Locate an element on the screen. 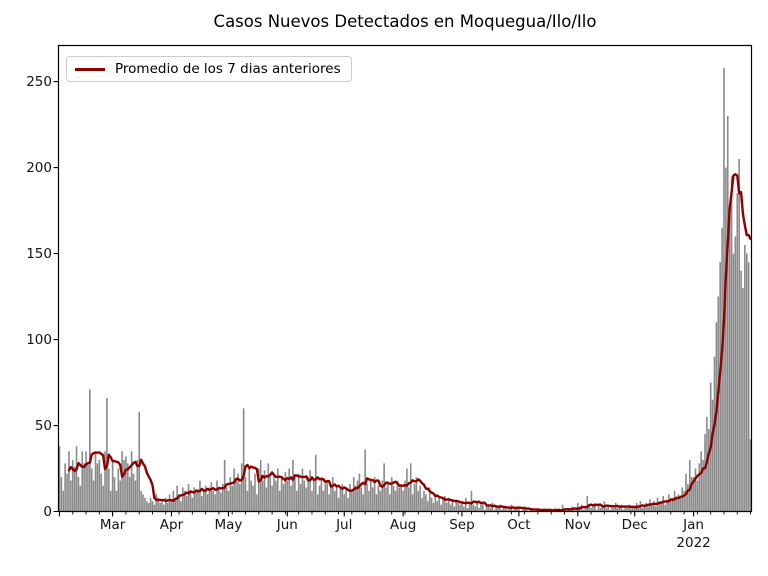 The height and width of the screenshot is (576, 768). y-tick-label: 150 is located at coordinates (39, 253).